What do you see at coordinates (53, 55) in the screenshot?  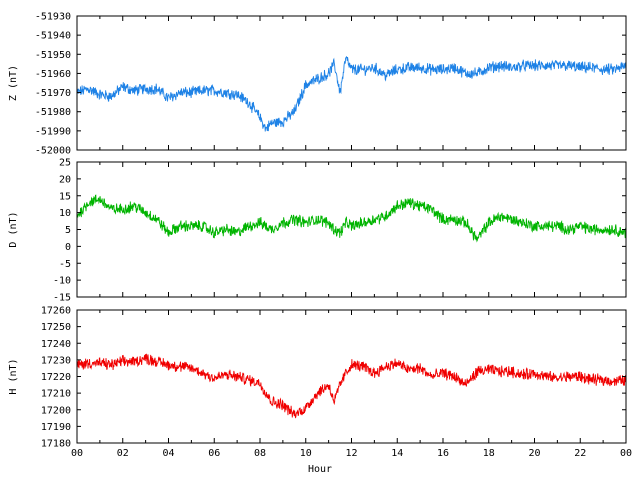 I see `y-tick-label-0-2: -51950` at bounding box center [53, 55].